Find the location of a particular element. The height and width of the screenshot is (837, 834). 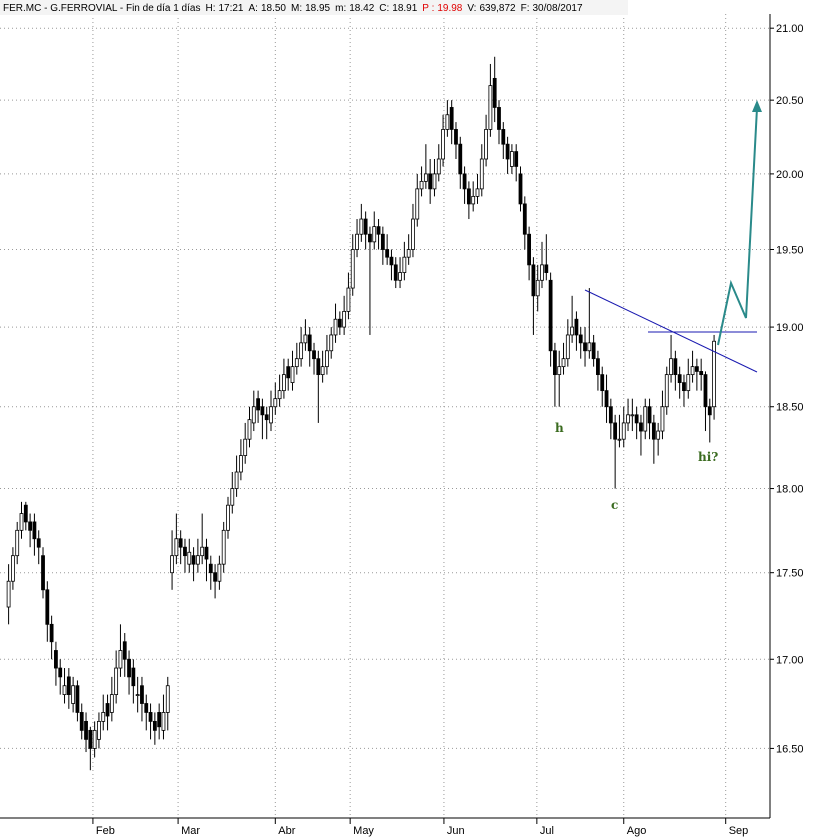

y-tick-label: 17.00 is located at coordinates (790, 660).